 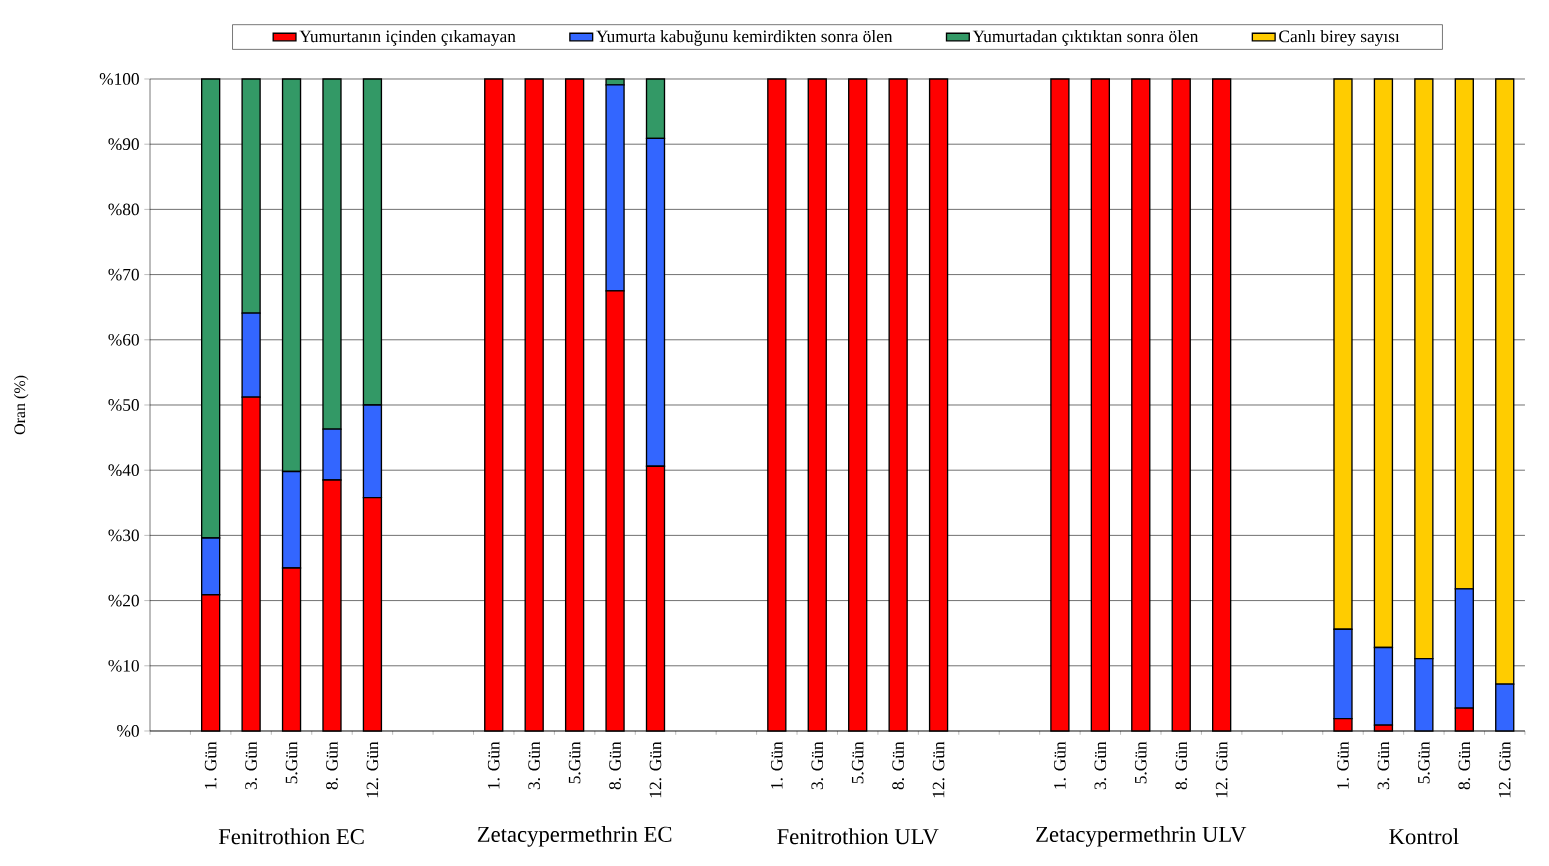 What do you see at coordinates (123, 665) in the screenshot?
I see `y-tick-label: %10` at bounding box center [123, 665].